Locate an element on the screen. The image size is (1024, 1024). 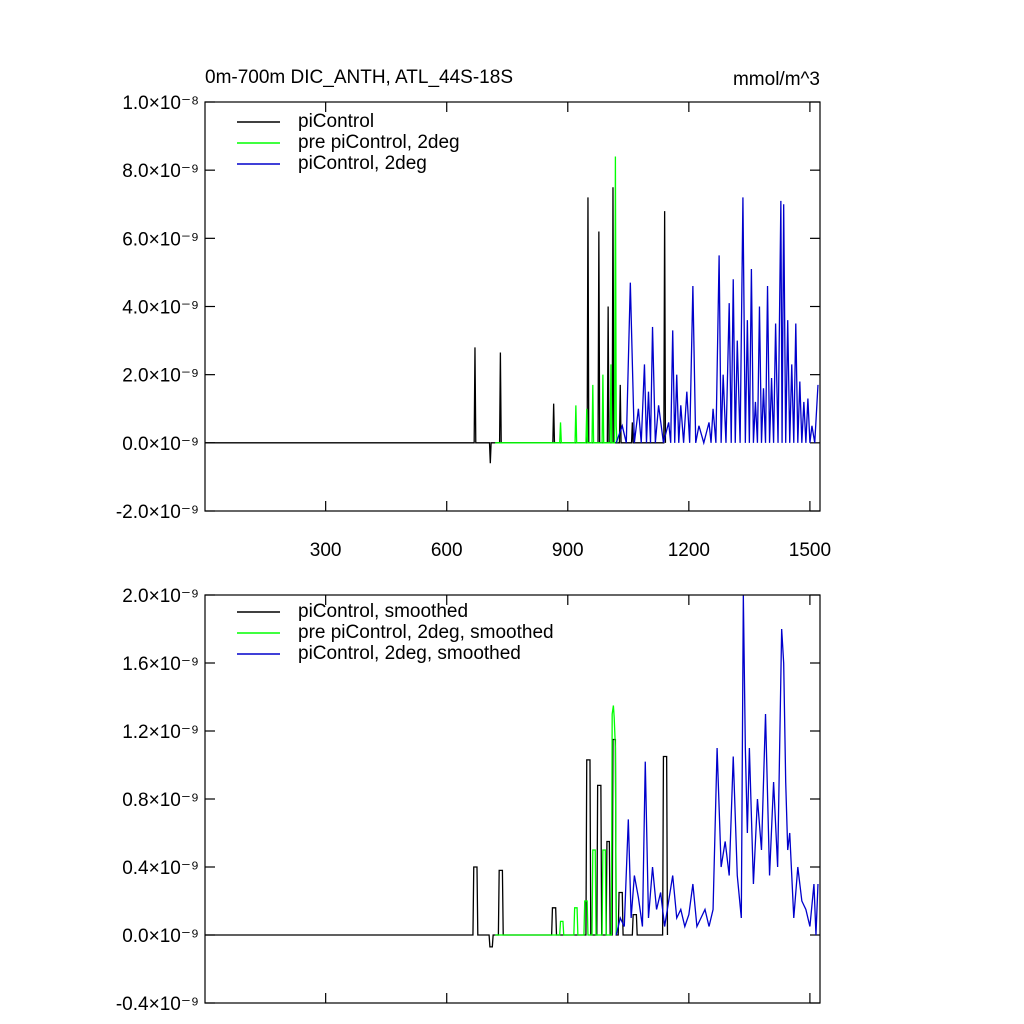
x-tick-label: 1500 is located at coordinates (810, 550).